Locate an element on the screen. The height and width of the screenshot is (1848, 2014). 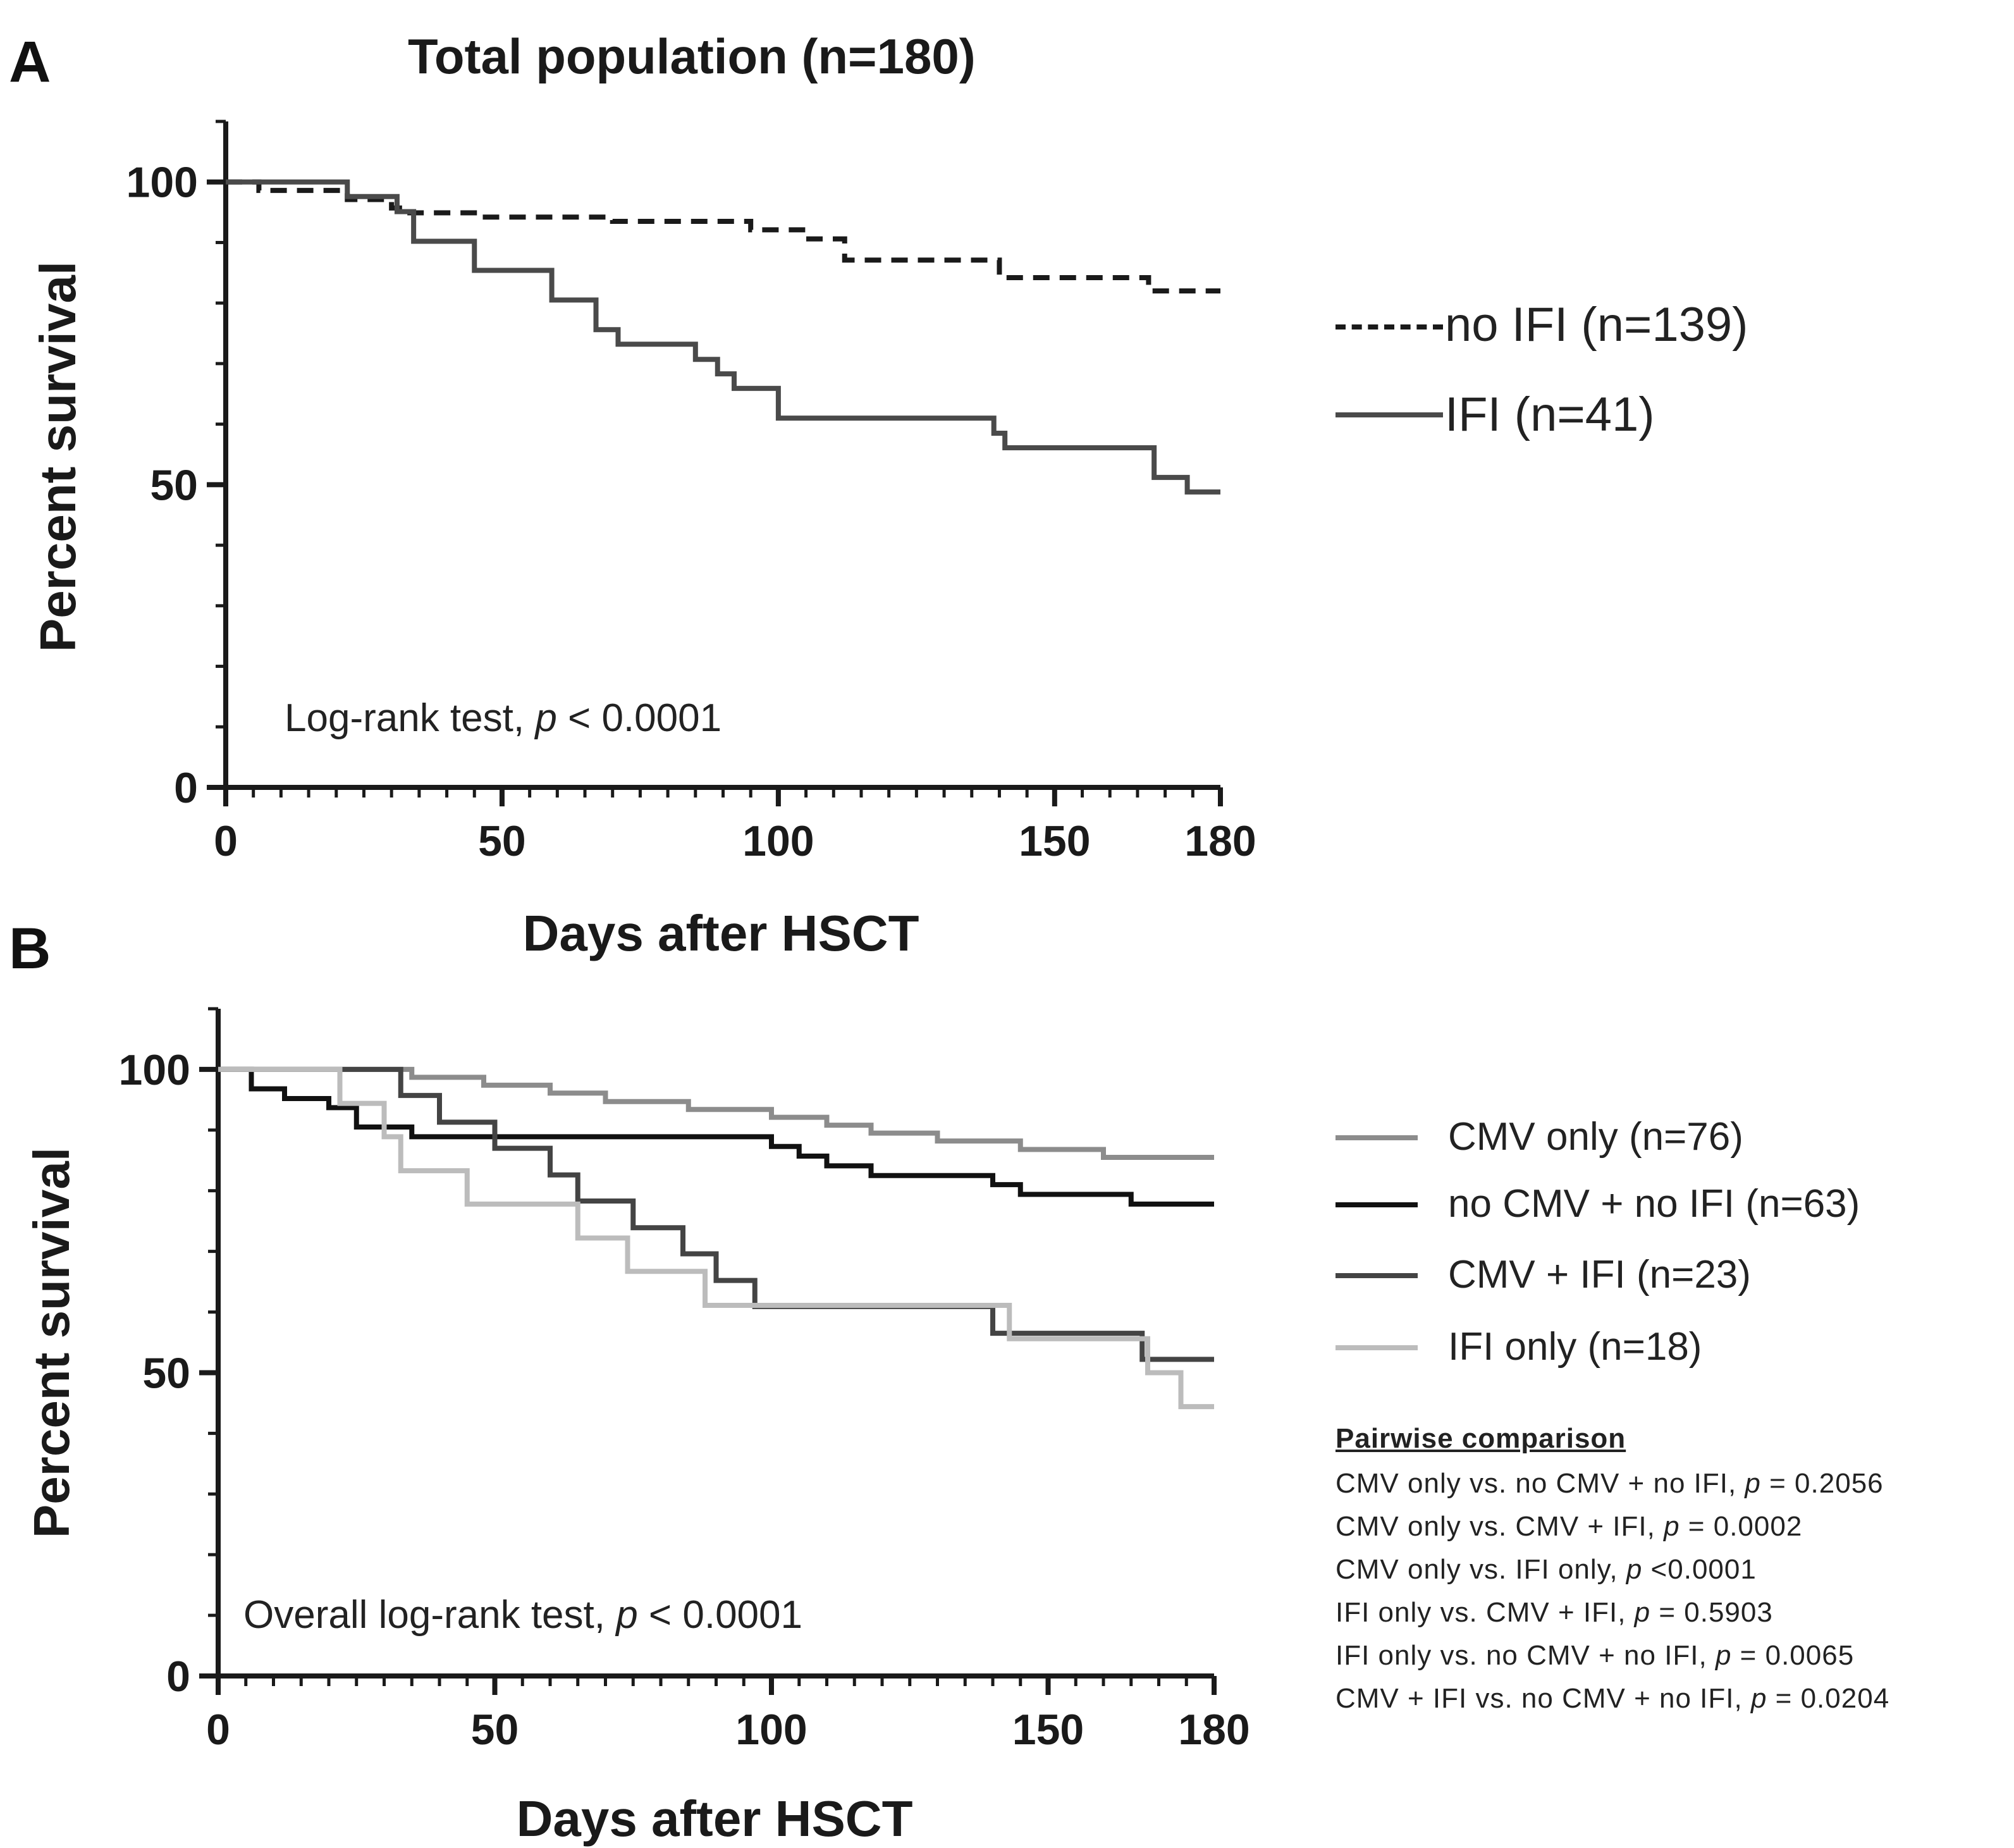
panel-a-x-tick-label: 100 is located at coordinates (778, 841).